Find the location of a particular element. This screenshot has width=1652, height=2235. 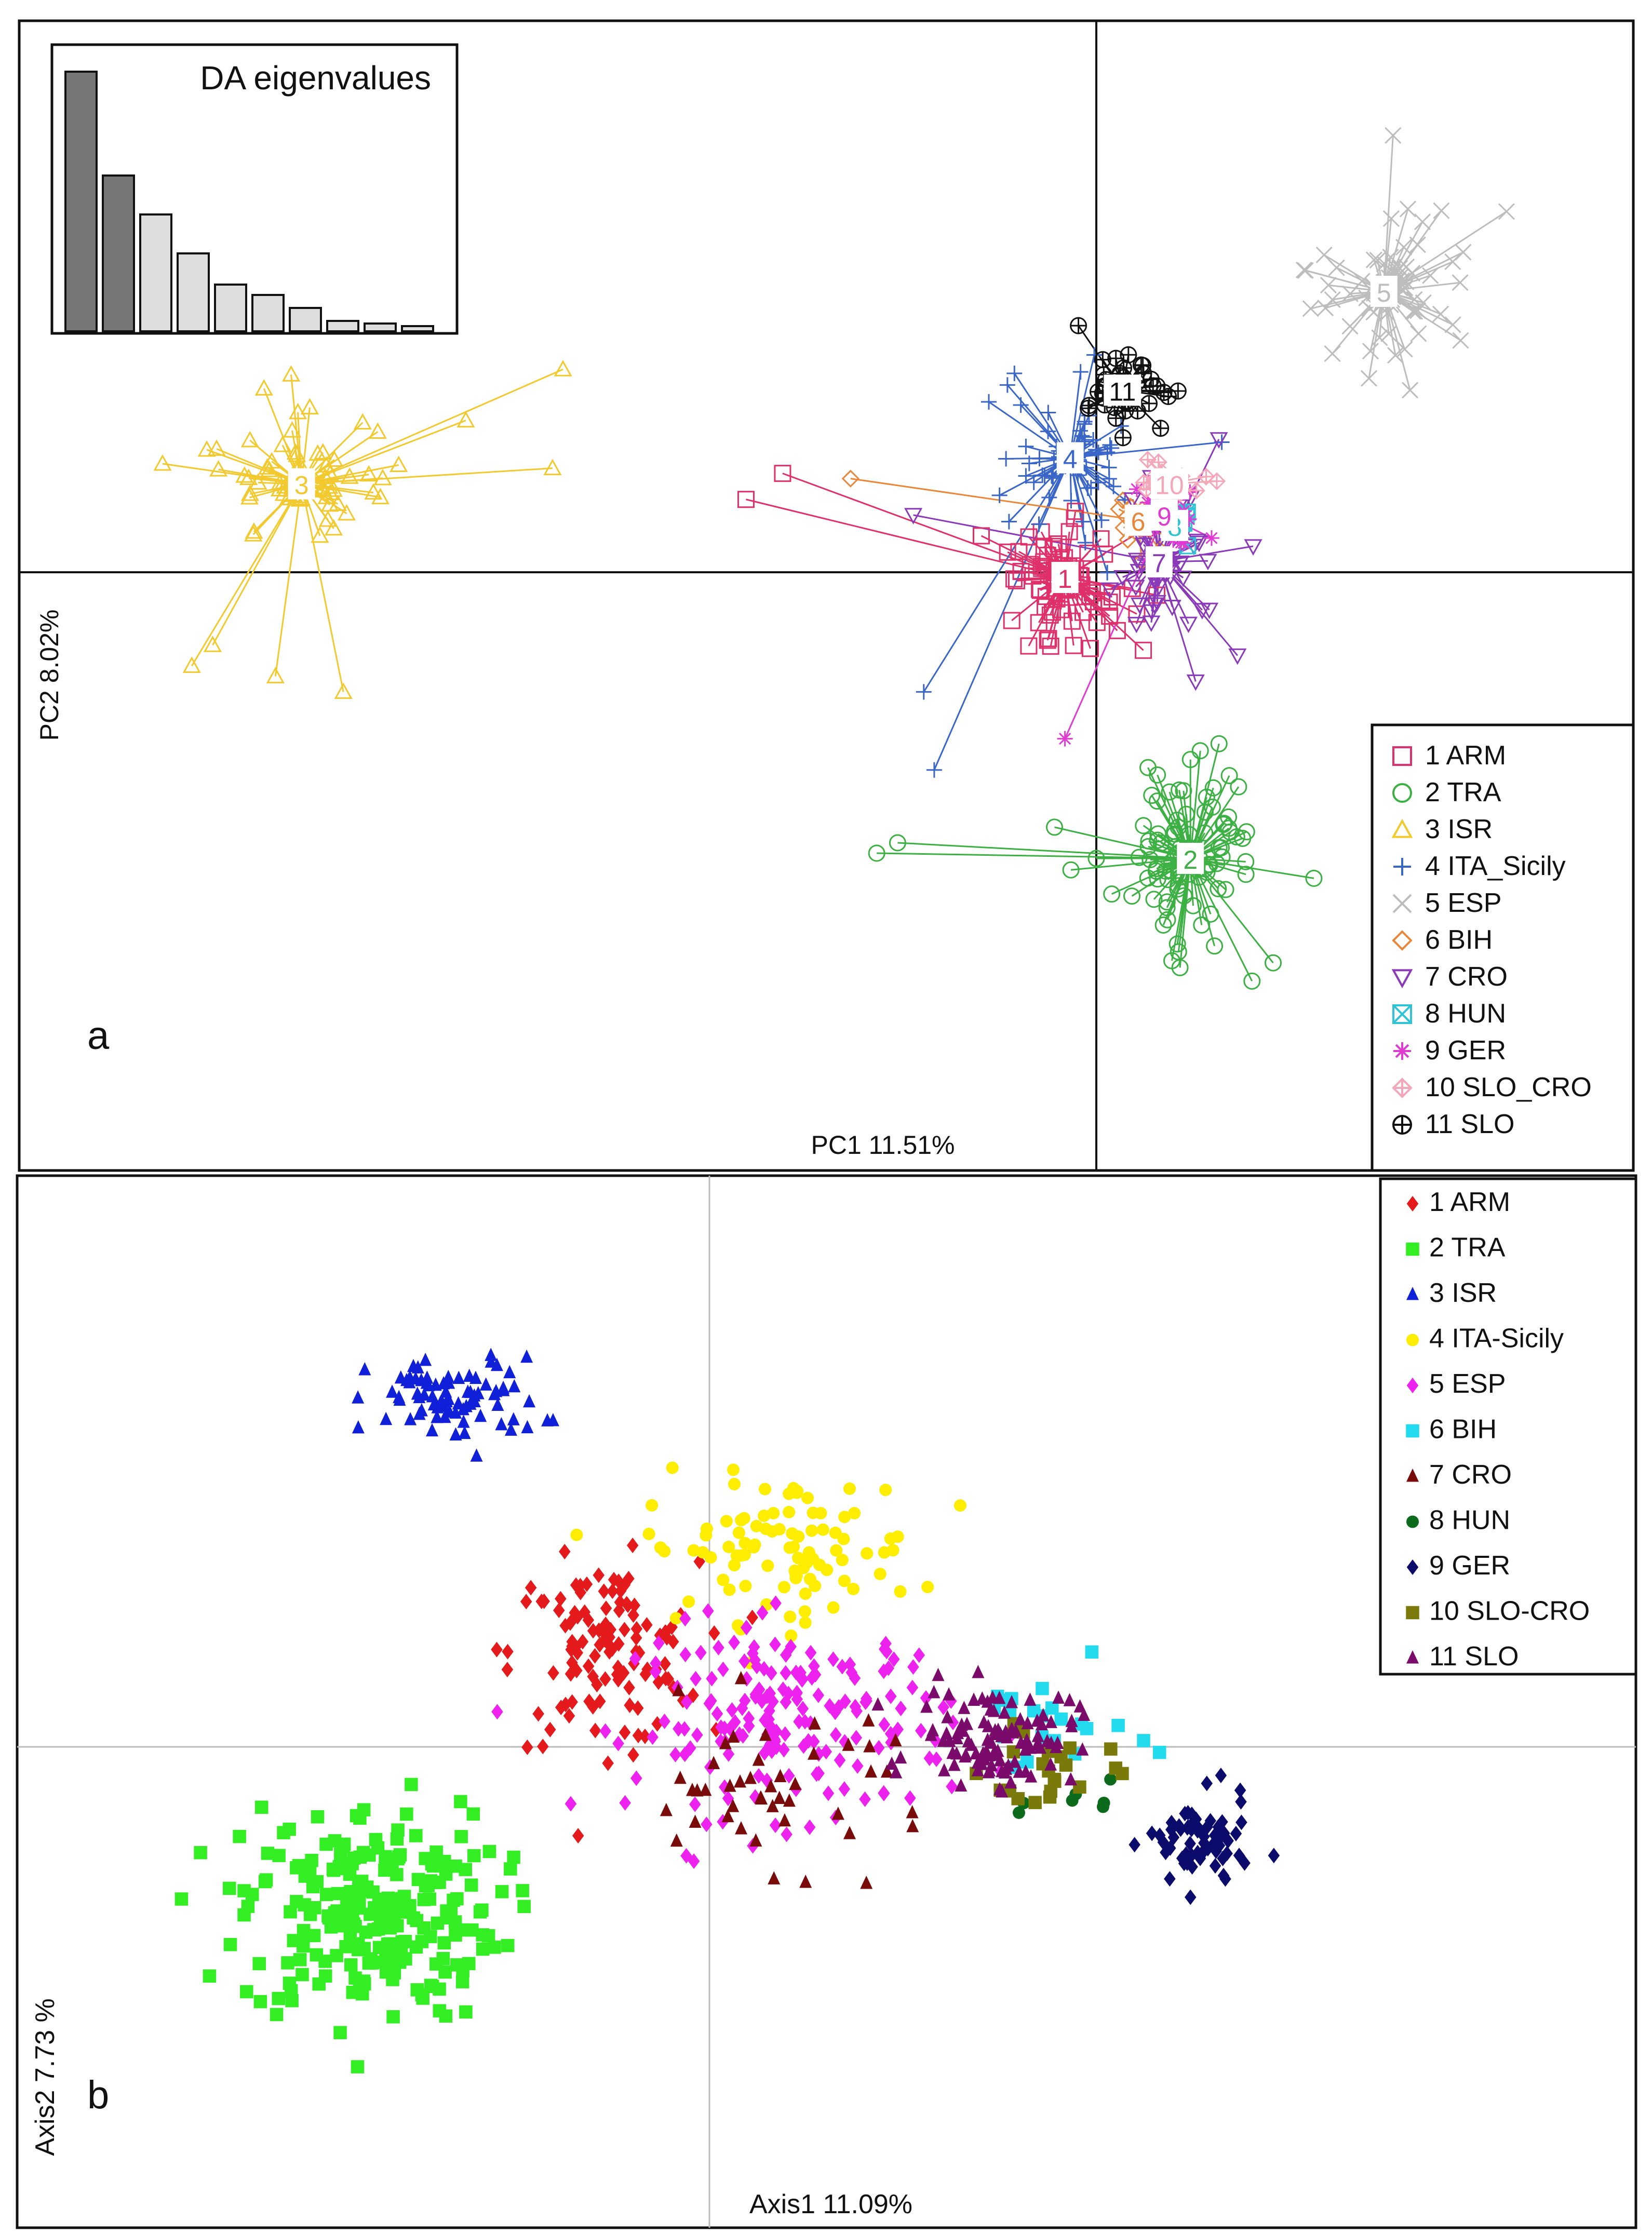

legend-a-label-3: 3 ISR is located at coordinates (1459, 829).